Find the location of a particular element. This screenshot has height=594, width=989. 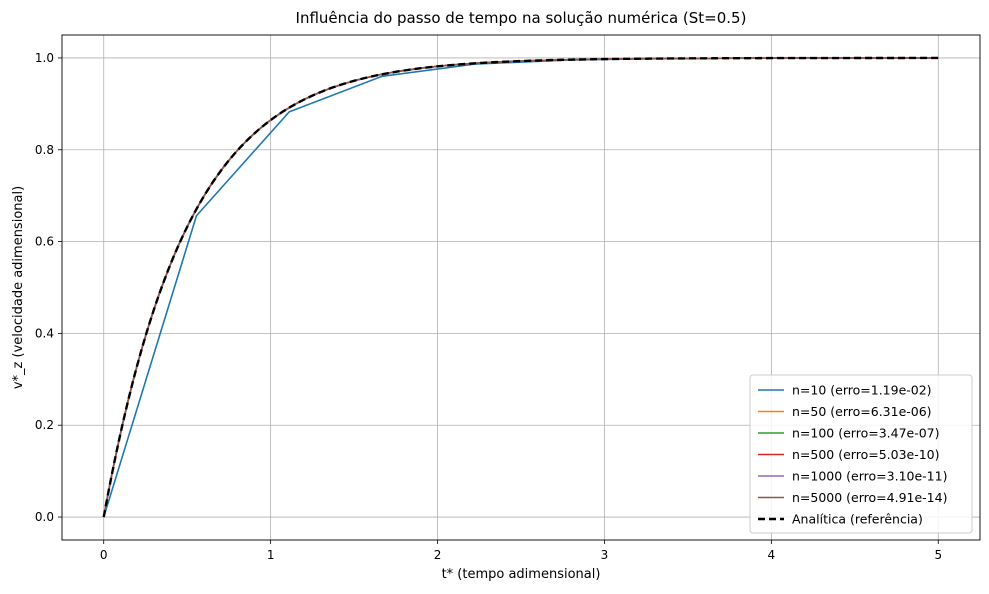

x-tick-label: 4 is located at coordinates (772, 555).